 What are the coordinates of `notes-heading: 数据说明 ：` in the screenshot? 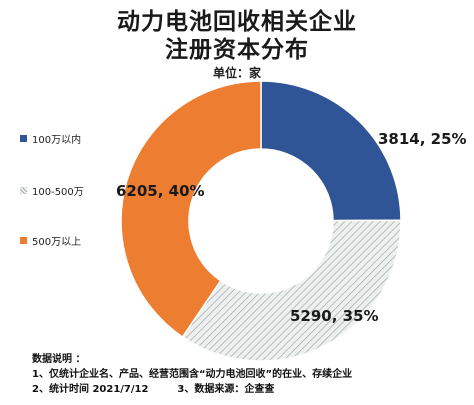 It's located at (59, 359).